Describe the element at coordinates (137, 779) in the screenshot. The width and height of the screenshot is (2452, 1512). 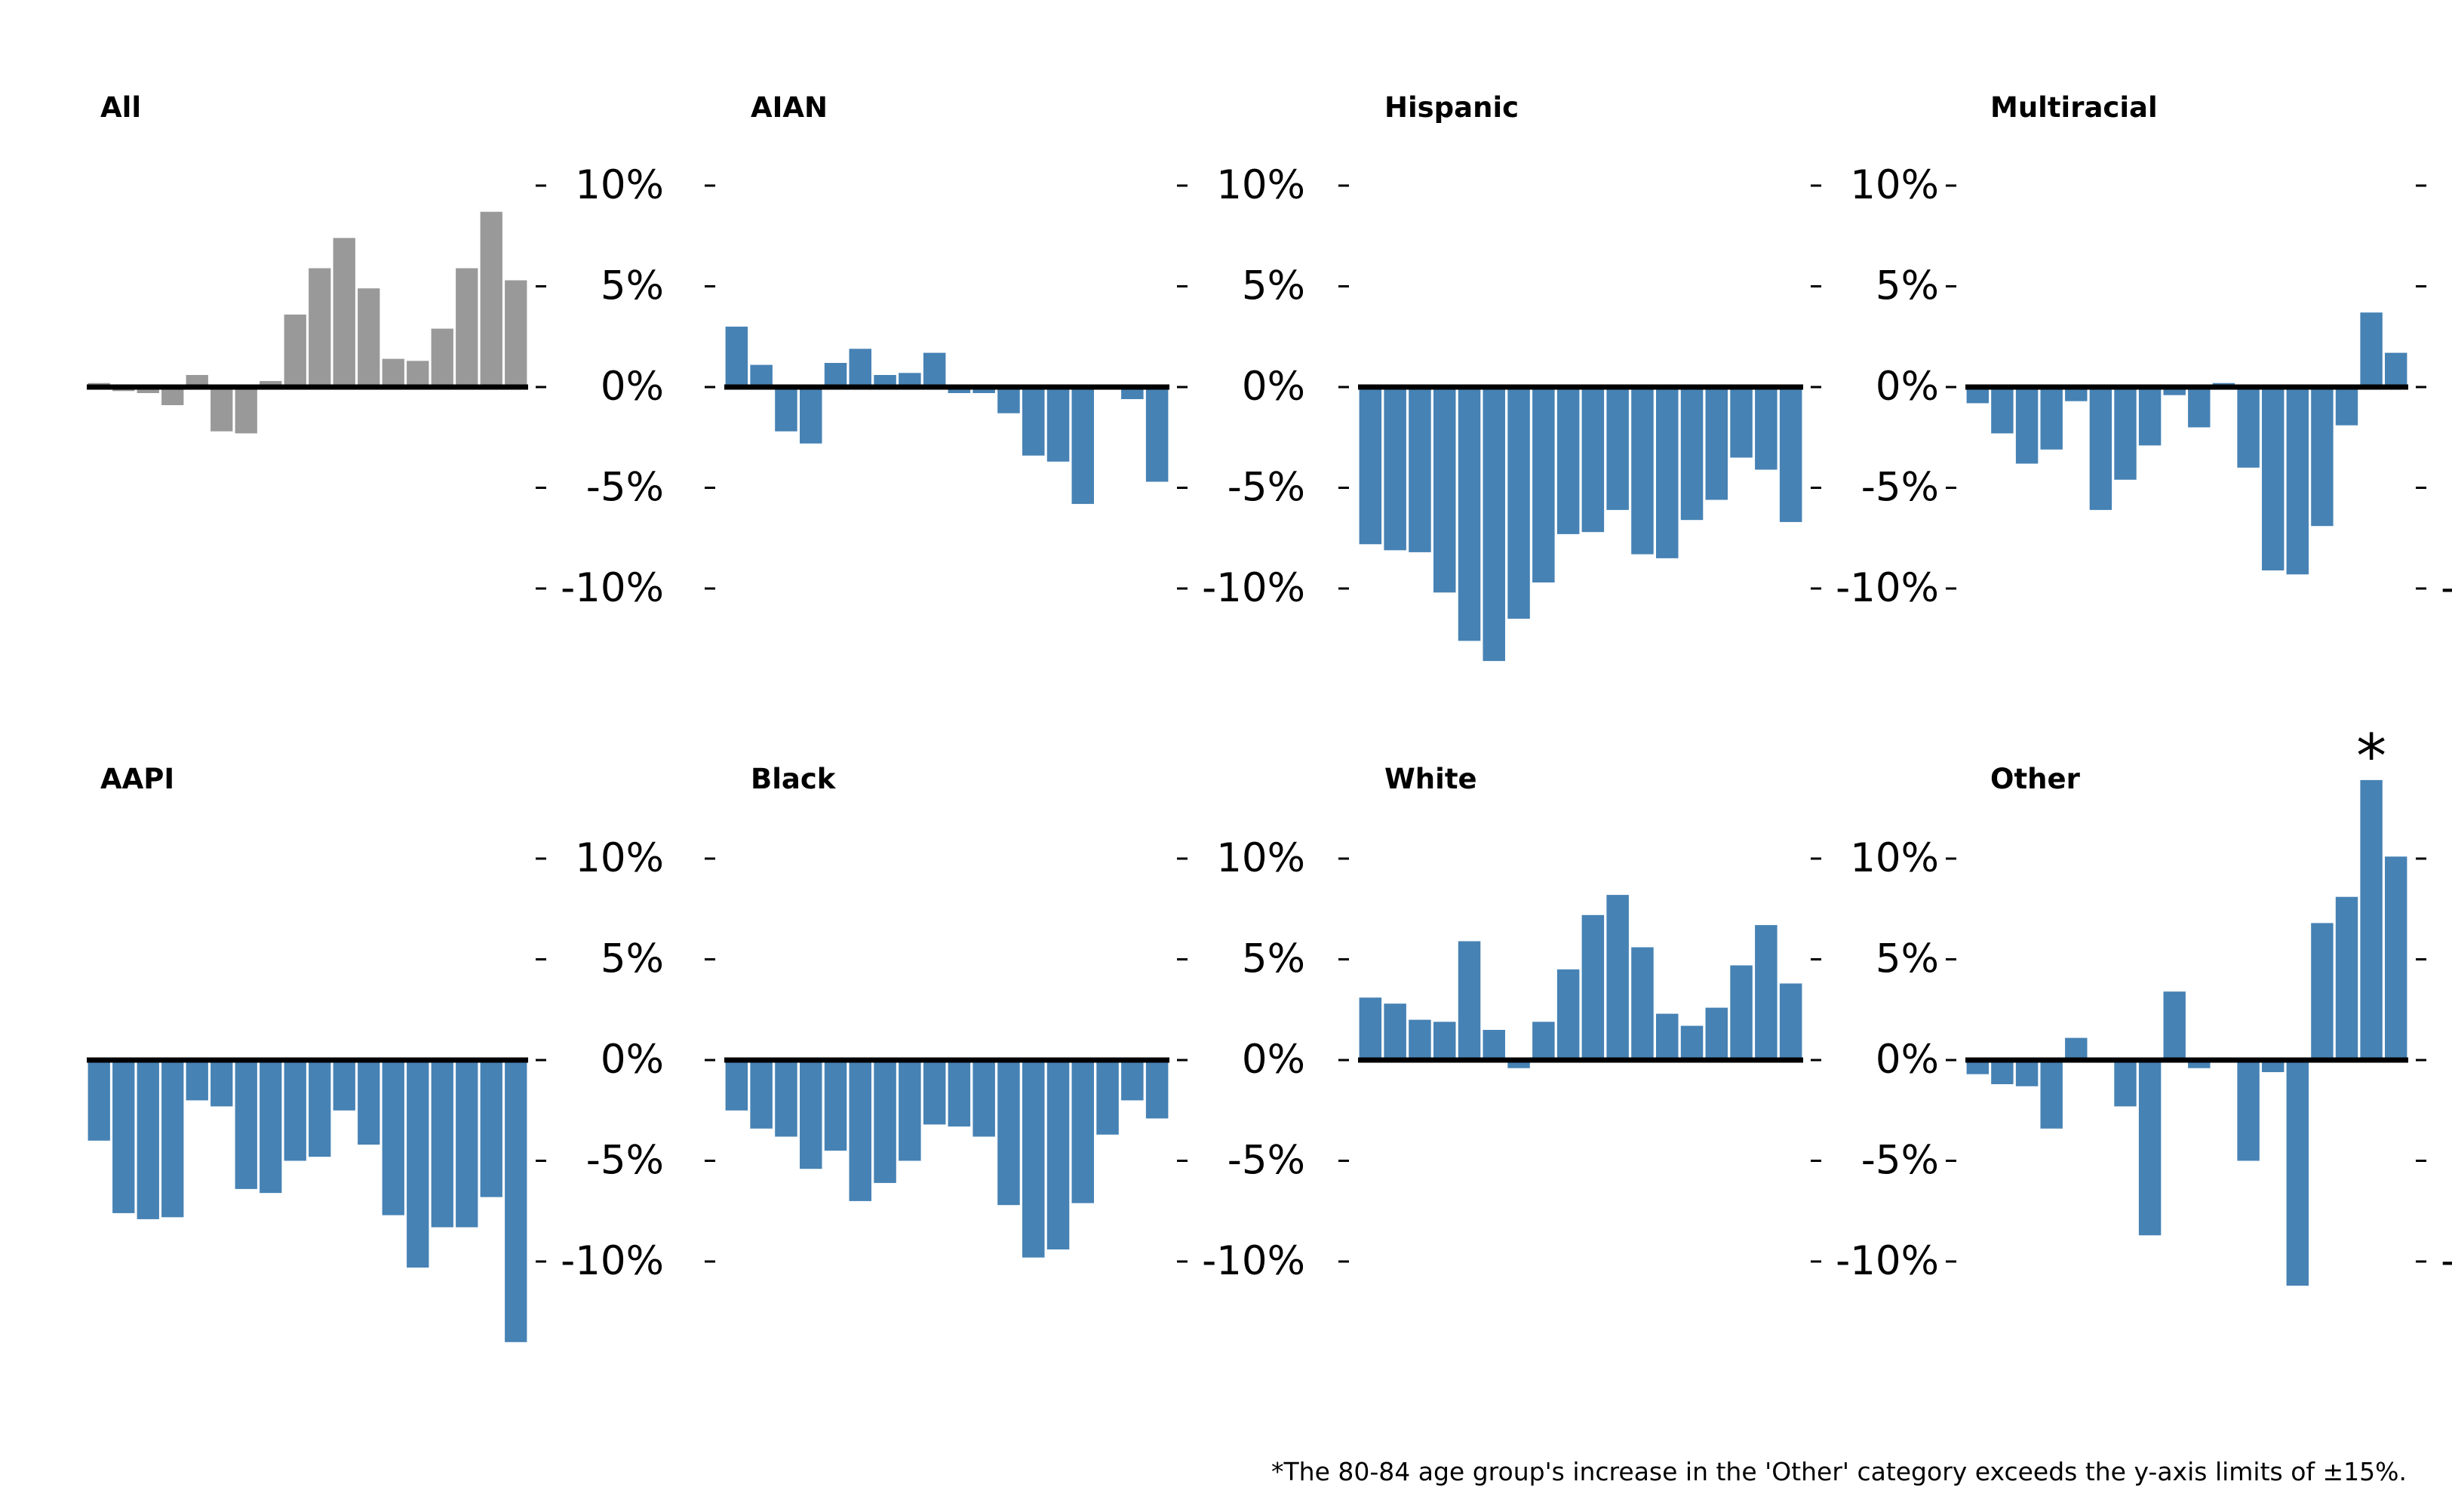
I see `panel-title: AAPI` at that location.